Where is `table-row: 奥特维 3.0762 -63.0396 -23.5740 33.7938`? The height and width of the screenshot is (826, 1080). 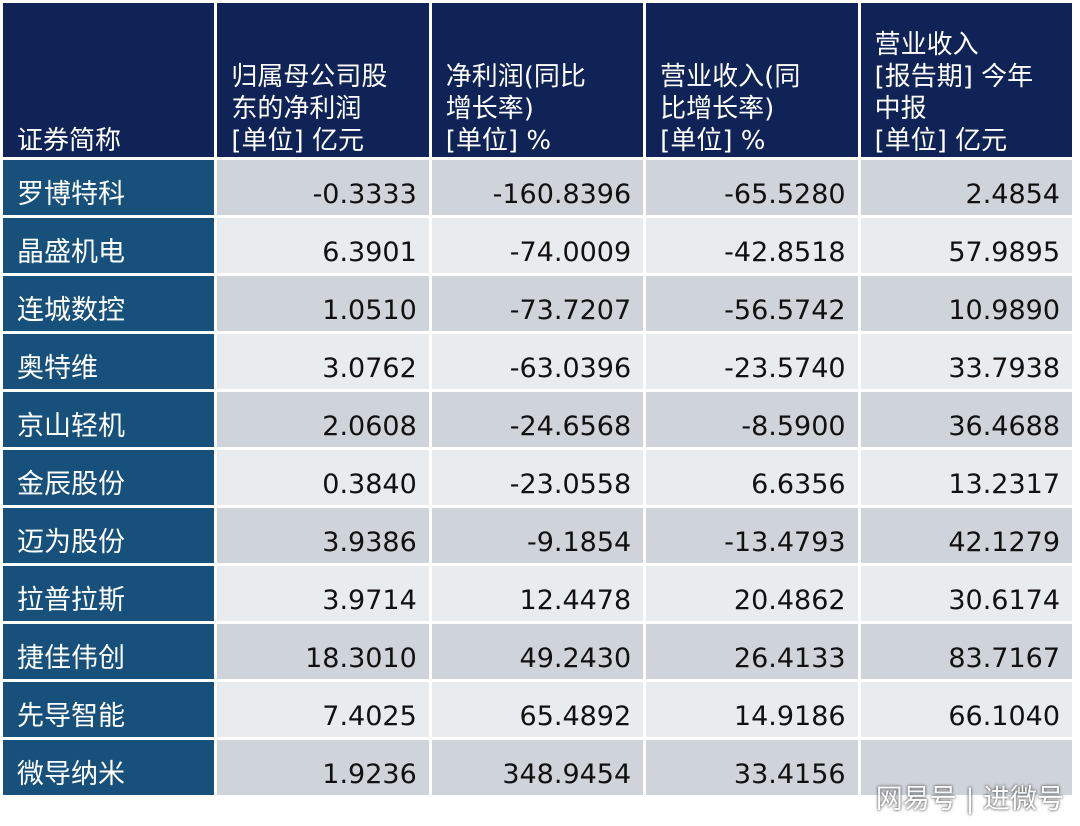
table-row: 奥特维 3.0762 -63.0396 -23.5740 33.7938 is located at coordinates (537, 361).